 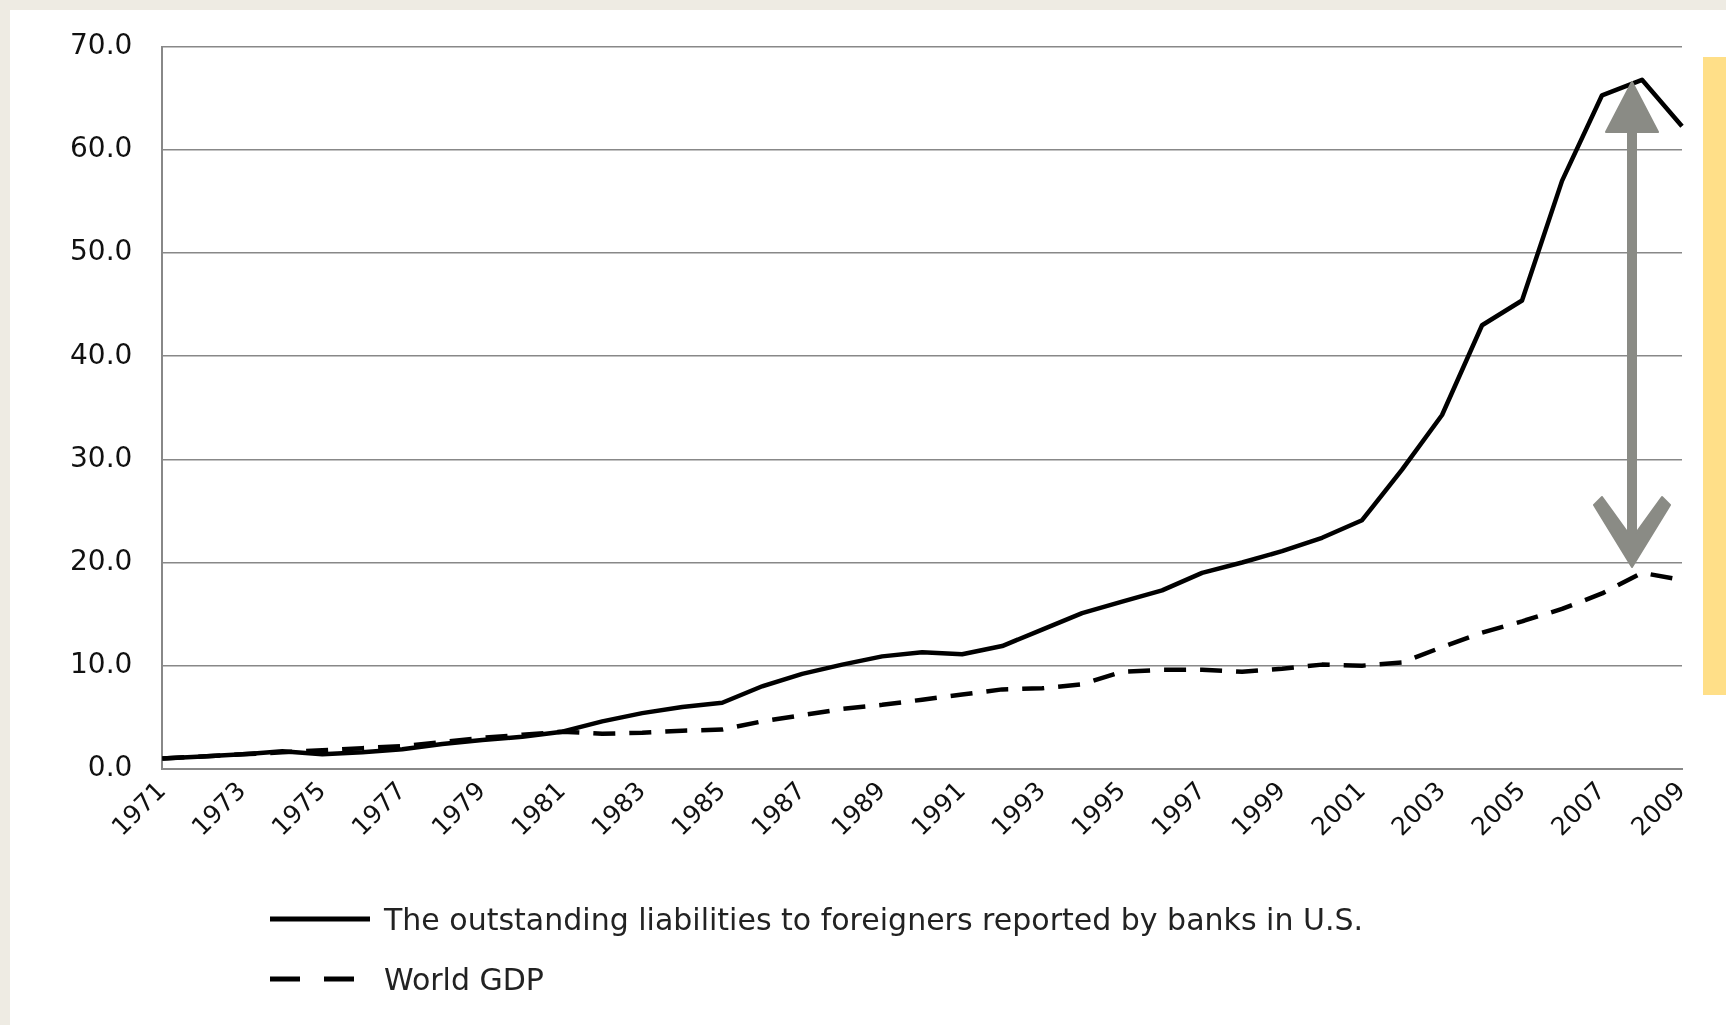 What do you see at coordinates (101, 560) in the screenshot?
I see `y-tick-label: 20.0` at bounding box center [101, 560].